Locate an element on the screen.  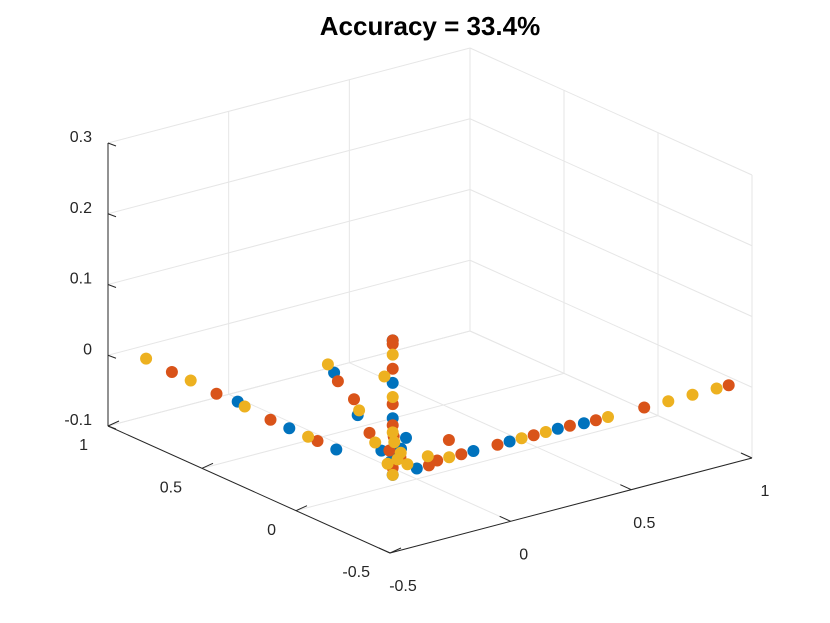
z-tick-label: -0.1 is located at coordinates (78, 420).